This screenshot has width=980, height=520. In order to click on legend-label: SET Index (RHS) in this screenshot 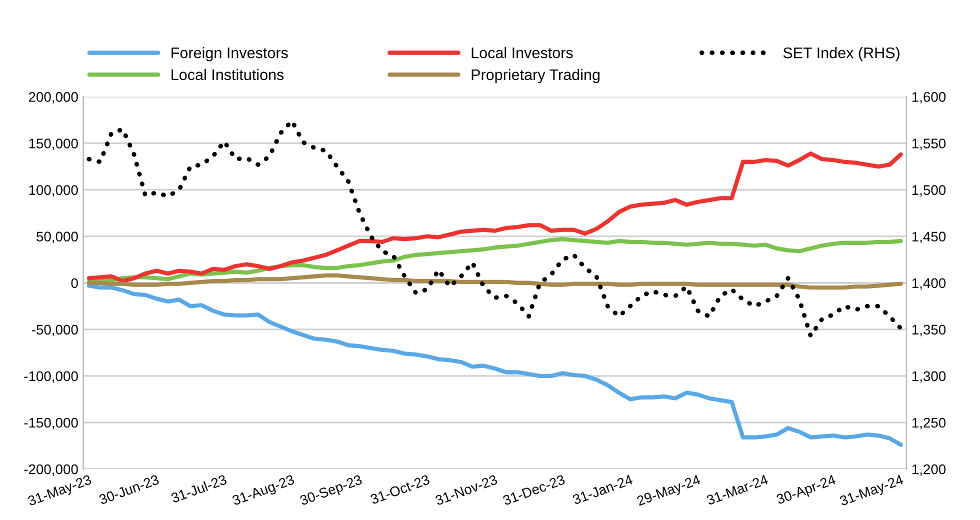, I will do `click(841, 54)`.